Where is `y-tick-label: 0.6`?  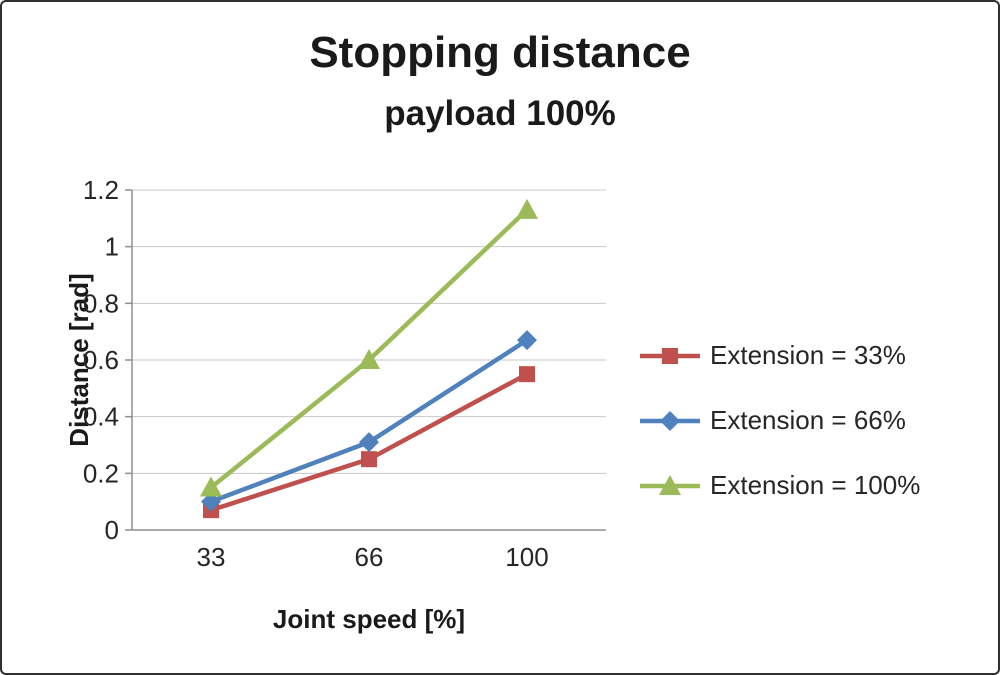 y-tick-label: 0.6 is located at coordinates (101, 360).